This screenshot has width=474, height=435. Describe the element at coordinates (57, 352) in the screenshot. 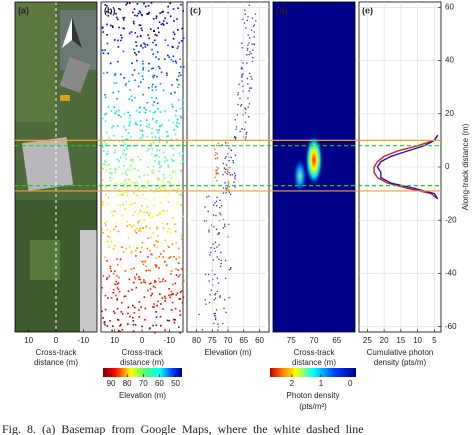

I see `x-axis-label: Cross-track` at that location.